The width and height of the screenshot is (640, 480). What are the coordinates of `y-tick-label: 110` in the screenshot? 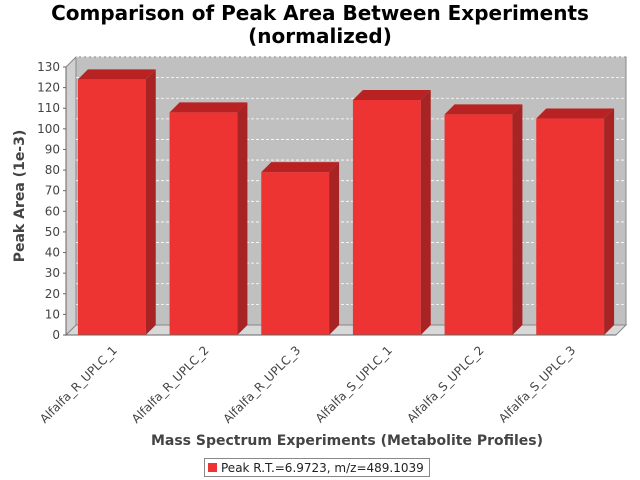 It's located at (48, 108).